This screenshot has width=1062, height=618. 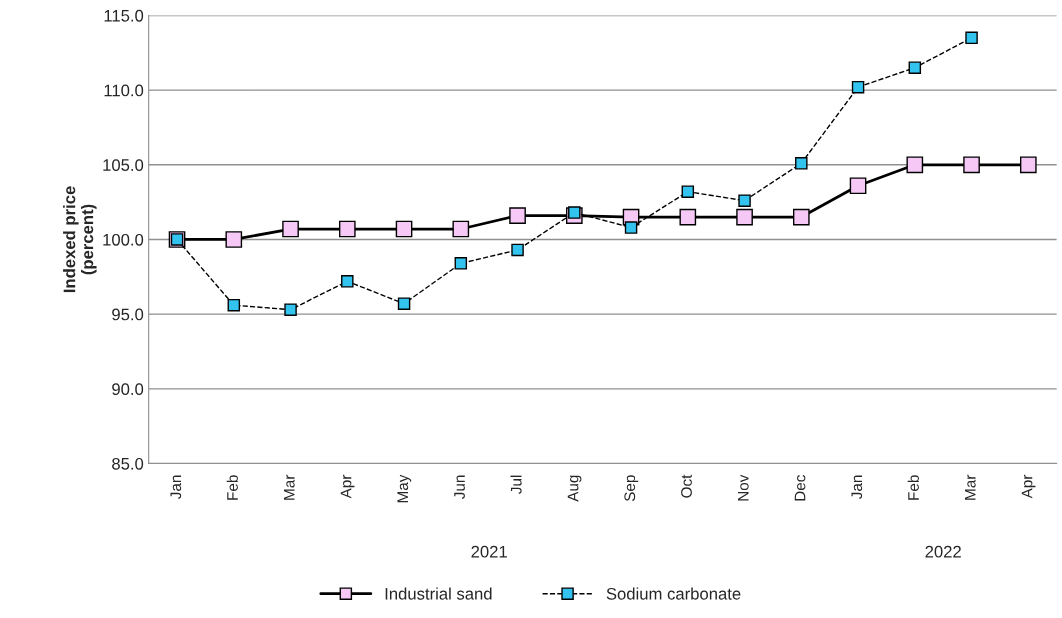 What do you see at coordinates (404, 488) in the screenshot?
I see `x-tick-label: May` at bounding box center [404, 488].